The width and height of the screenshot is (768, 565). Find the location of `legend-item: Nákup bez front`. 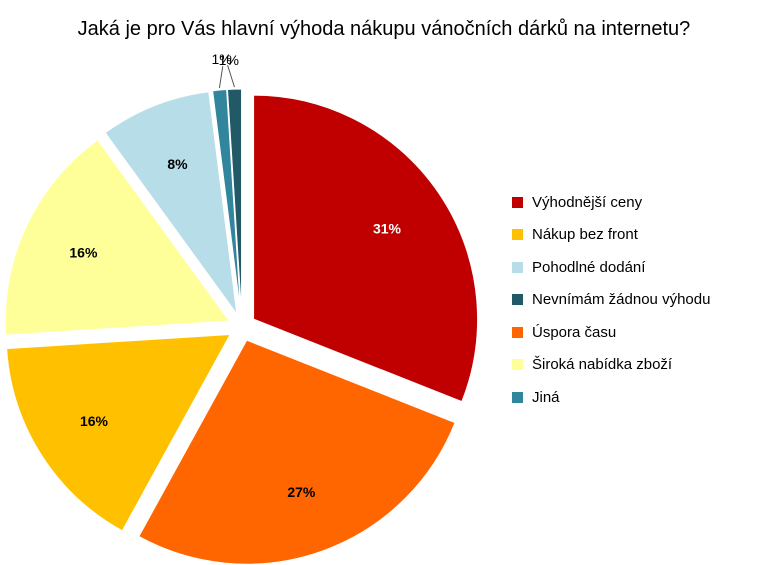

legend-item: Nákup bez front is located at coordinates (611, 235).